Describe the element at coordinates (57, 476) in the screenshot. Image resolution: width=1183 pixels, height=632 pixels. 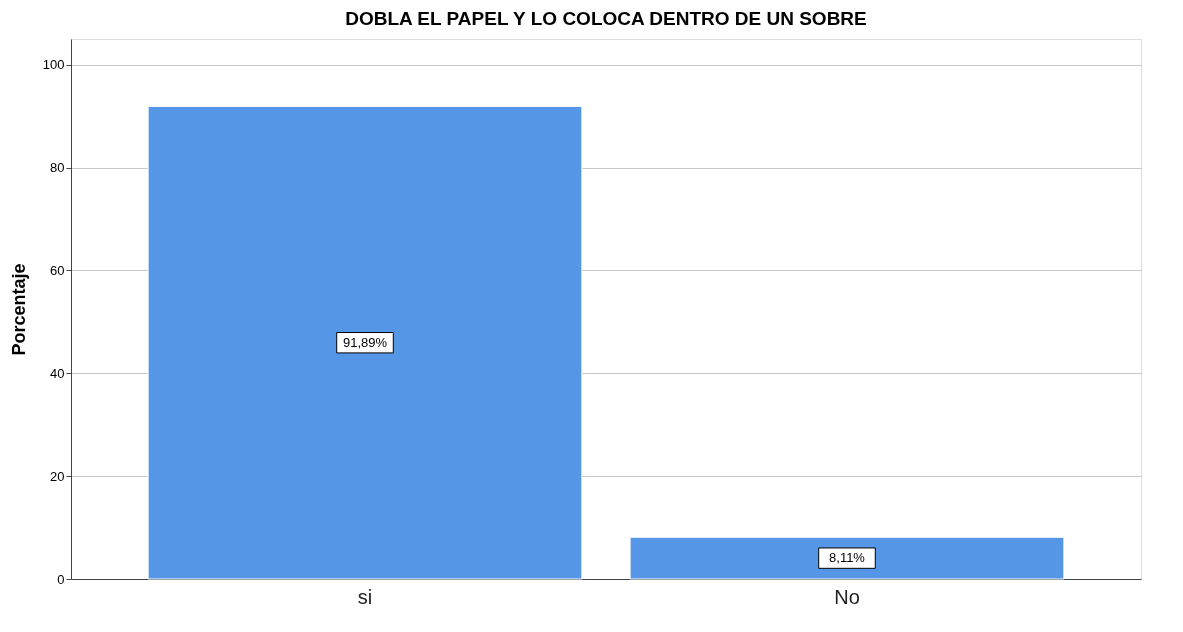
I see `y-tick-label: 20` at that location.